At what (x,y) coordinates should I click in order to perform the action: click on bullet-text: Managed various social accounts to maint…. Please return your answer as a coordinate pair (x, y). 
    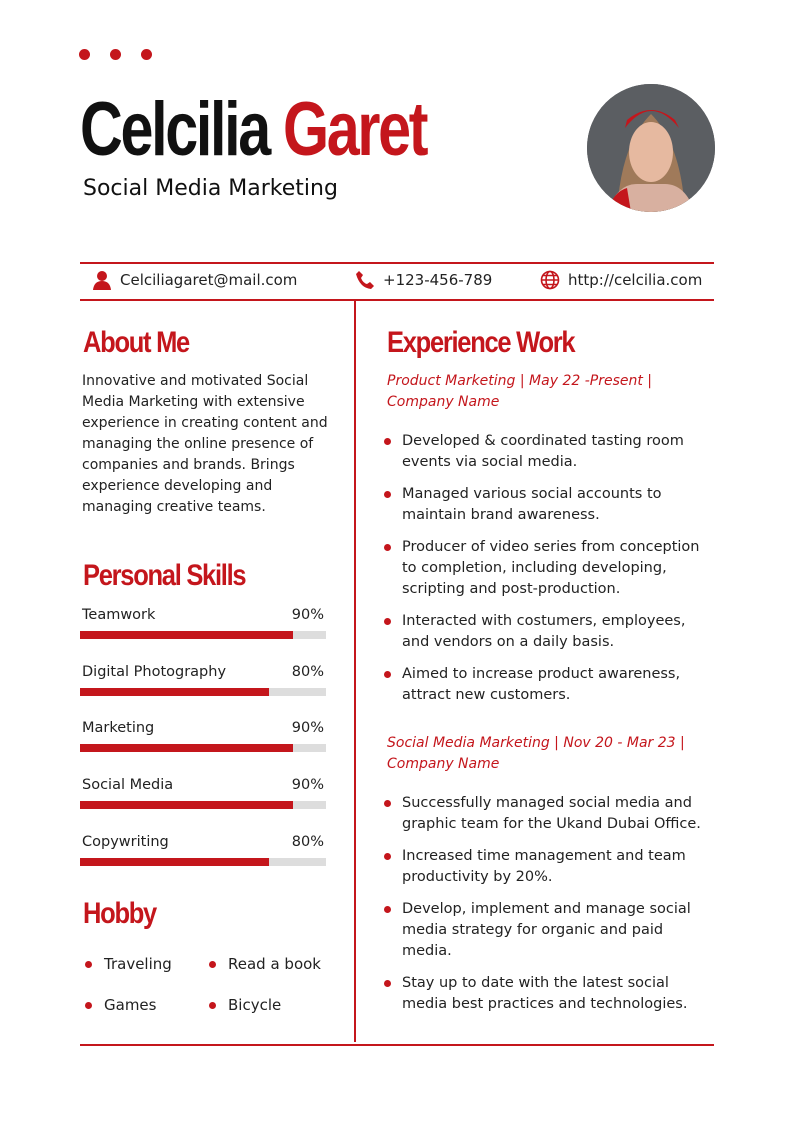
    Looking at the image, I should click on (532, 504).